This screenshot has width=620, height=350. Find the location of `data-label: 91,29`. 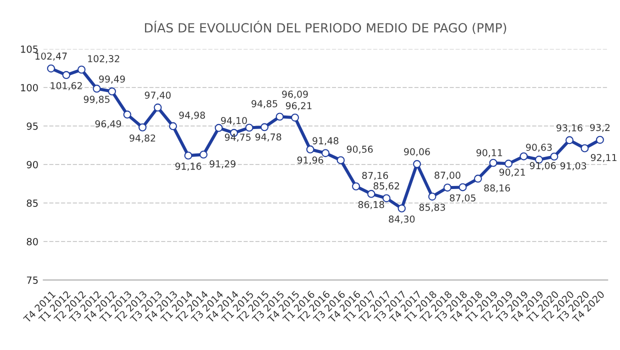

data-label: 91,29 is located at coordinates (223, 164).